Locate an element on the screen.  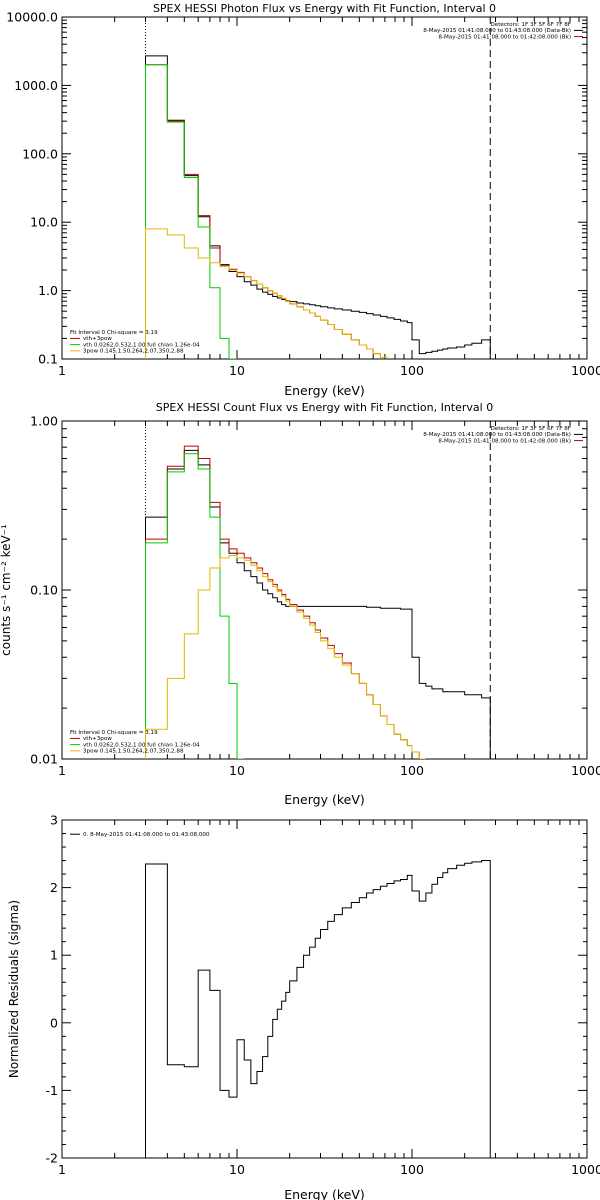
y-tick-label: 0 is located at coordinates (54, 1022).